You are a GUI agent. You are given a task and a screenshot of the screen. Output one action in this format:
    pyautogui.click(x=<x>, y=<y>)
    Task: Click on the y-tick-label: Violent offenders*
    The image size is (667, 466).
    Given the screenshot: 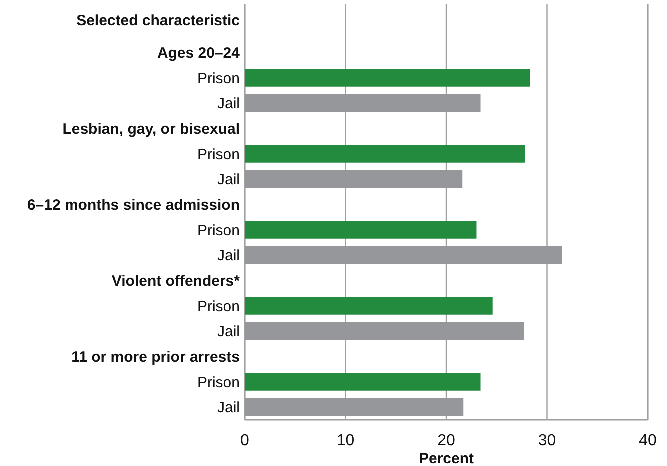 What is the action you would take?
    pyautogui.click(x=176, y=281)
    